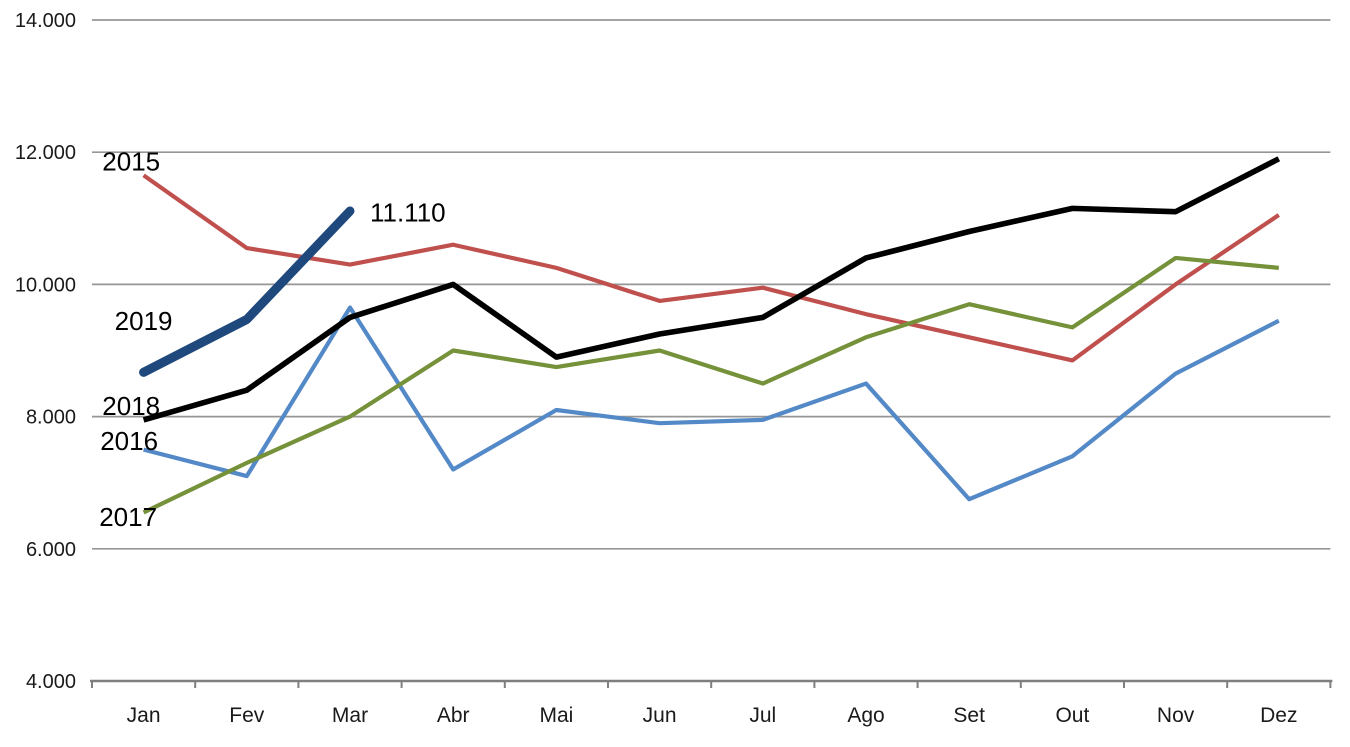  I want to click on point-value-label: 11.110, so click(408, 212).